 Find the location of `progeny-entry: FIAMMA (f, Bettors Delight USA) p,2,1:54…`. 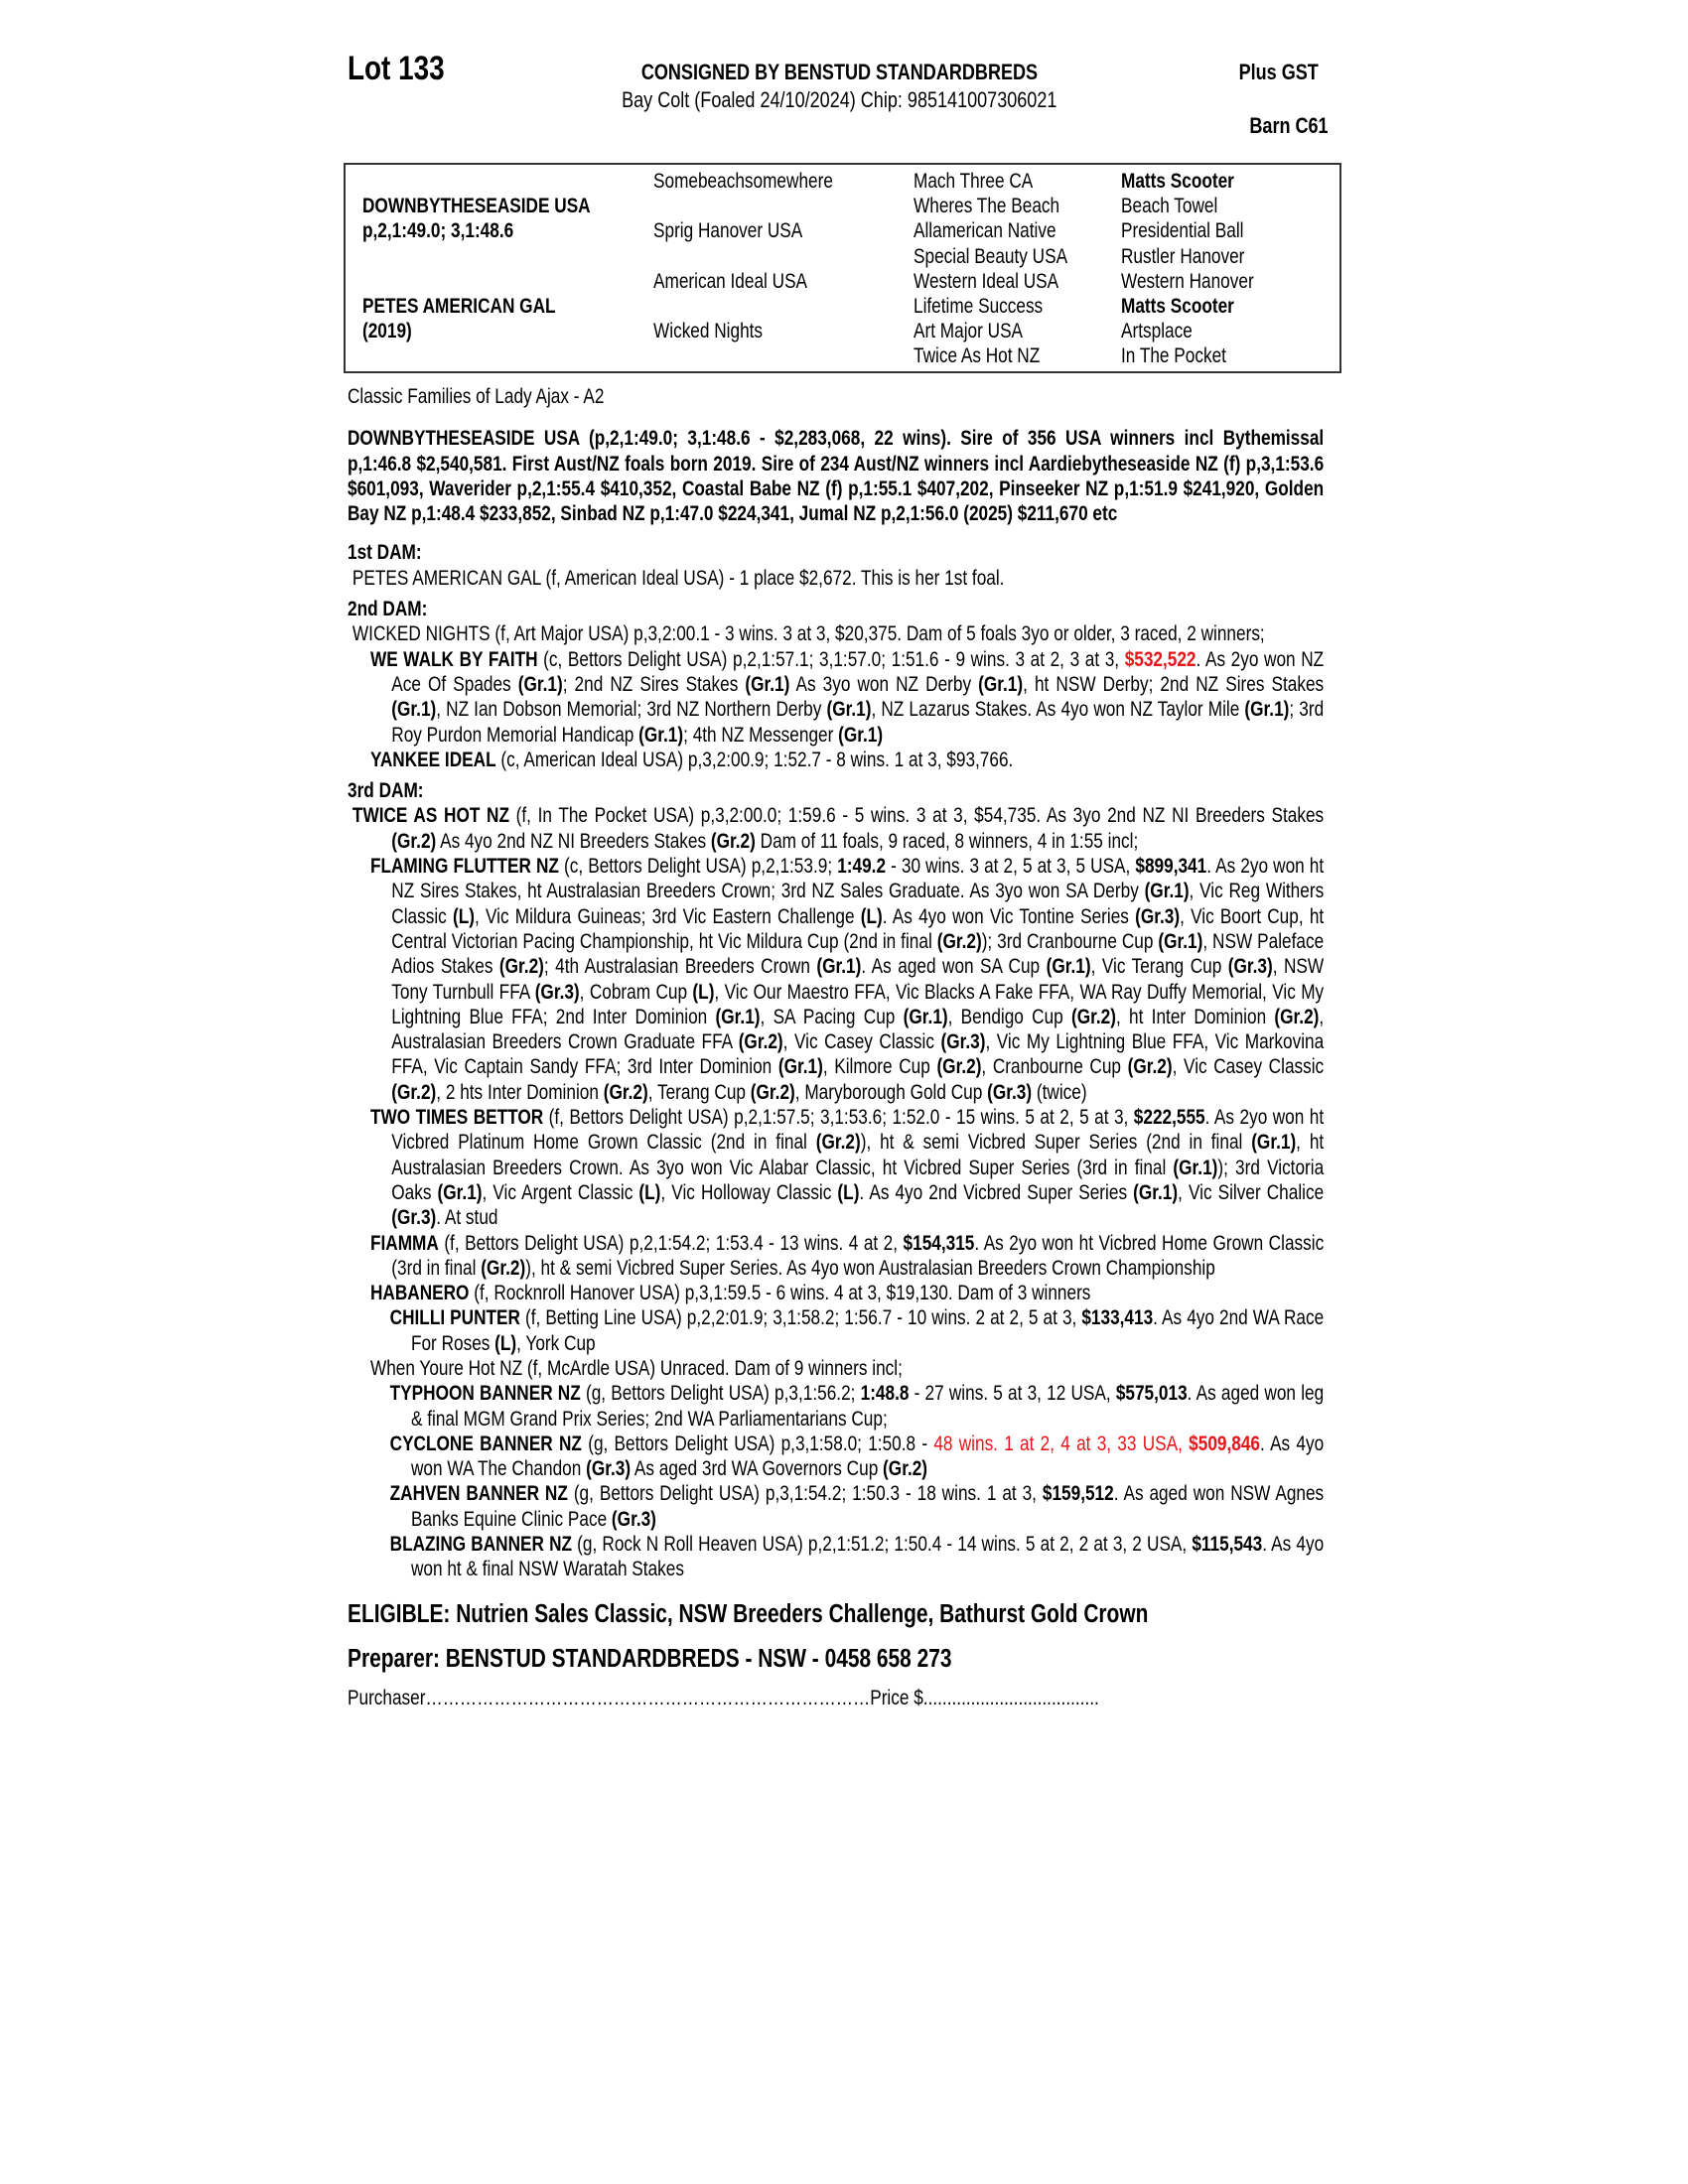

progeny-entry: FIAMMA (f, Bettors Delight USA) p,2,1:54… is located at coordinates (836, 1256).